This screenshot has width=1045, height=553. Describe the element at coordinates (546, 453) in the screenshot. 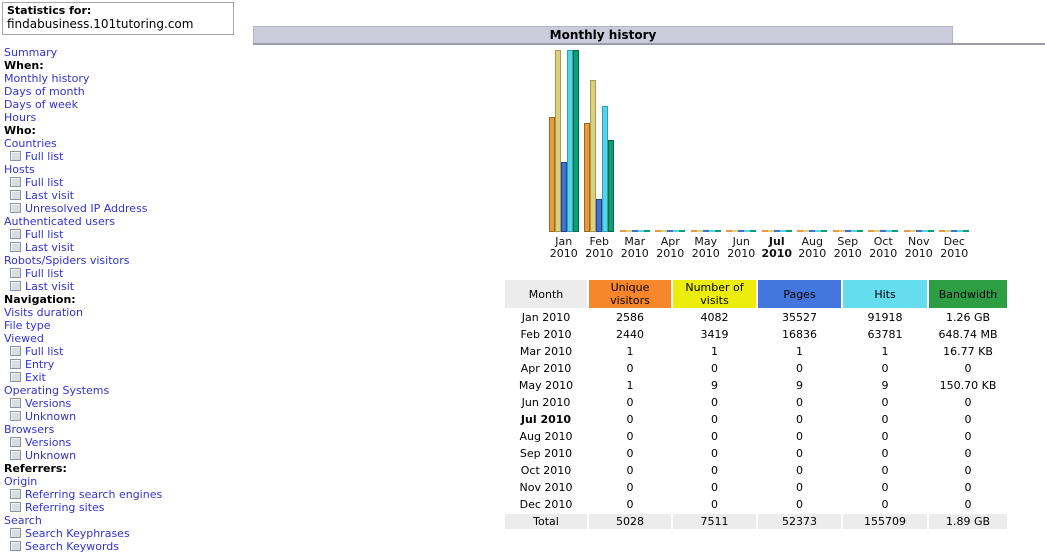

I see `row-month: Sep 2010` at that location.